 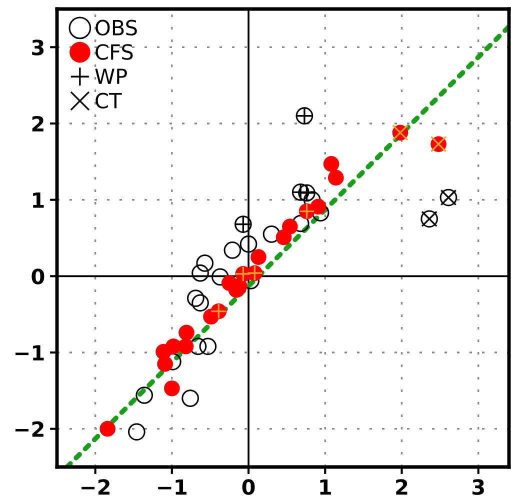 I want to click on legend-label: WP, so click(x=111, y=76).